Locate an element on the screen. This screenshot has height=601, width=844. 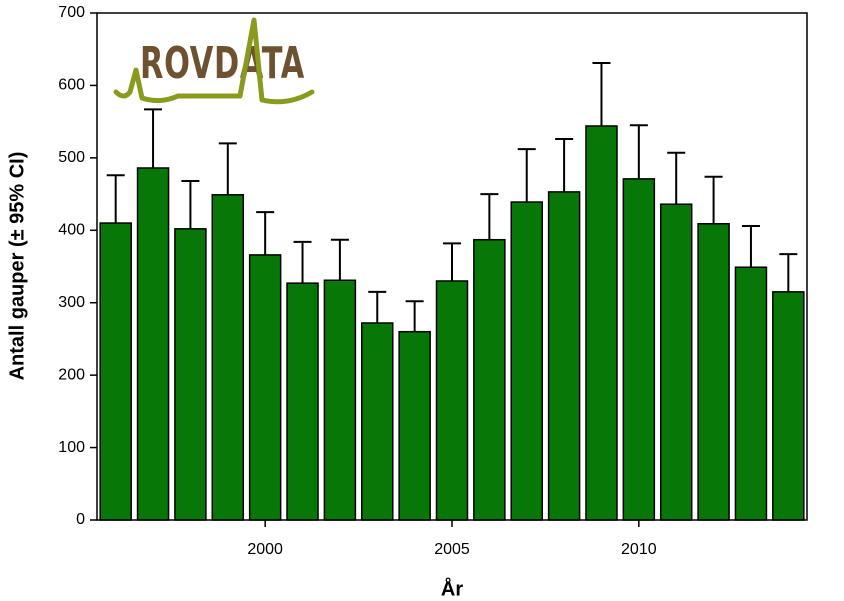
y-tick-label: 500 is located at coordinates (71, 157).